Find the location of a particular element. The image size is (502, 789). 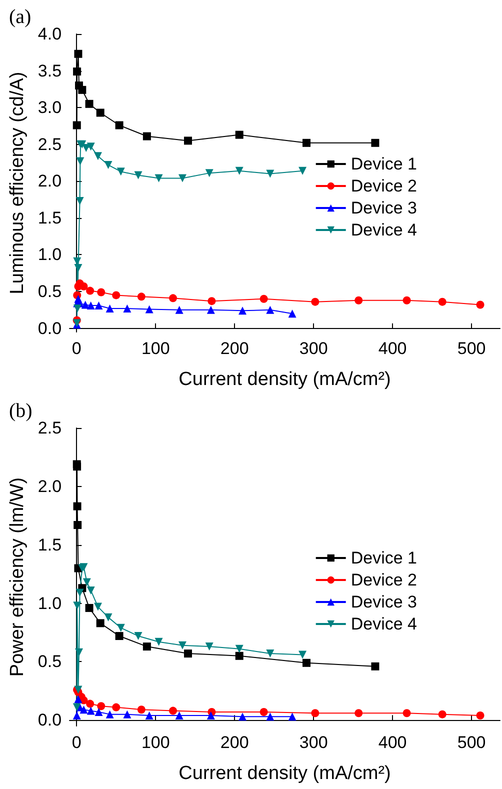

chart-title: (a) is located at coordinates (20, 17).